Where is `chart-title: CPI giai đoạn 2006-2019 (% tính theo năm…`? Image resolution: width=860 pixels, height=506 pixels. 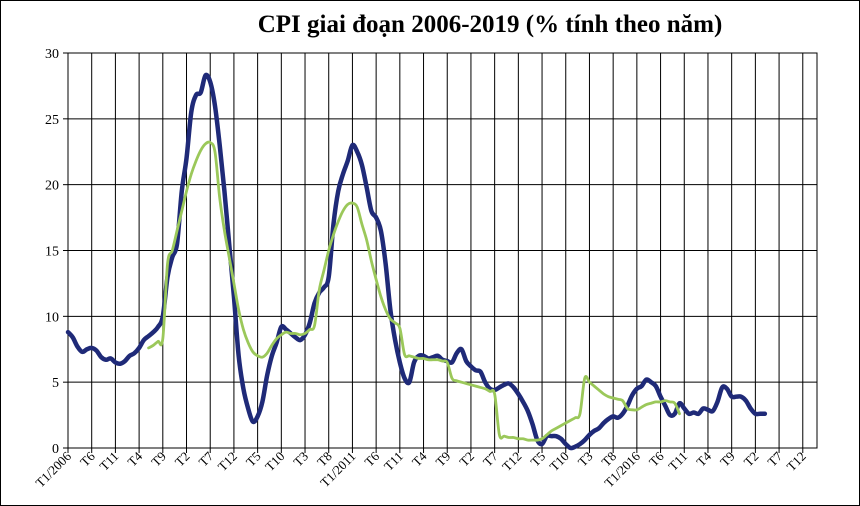
chart-title: CPI giai đoạn 2006-2019 (% tính theo năm… is located at coordinates (490, 24).